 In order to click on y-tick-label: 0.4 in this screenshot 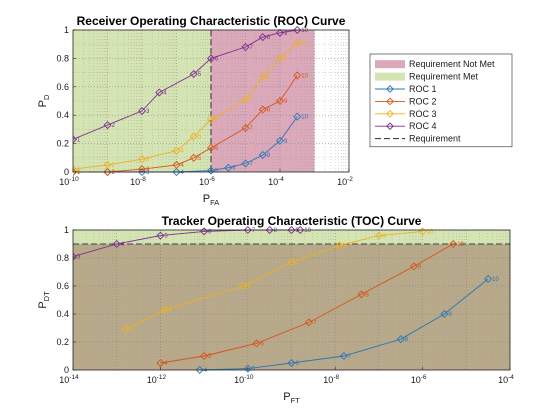, I will do `click(62, 314)`.